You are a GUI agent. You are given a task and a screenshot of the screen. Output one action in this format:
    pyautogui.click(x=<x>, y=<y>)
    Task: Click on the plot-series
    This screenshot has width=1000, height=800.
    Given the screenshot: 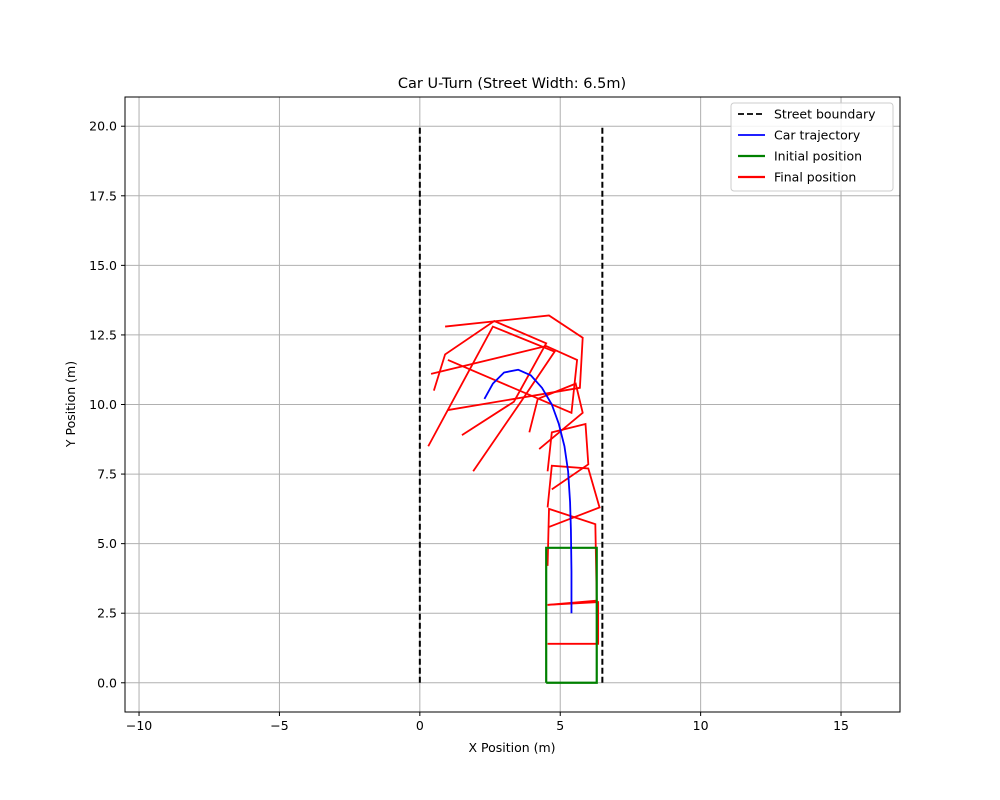 What is the action you would take?
    pyautogui.click(x=511, y=405)
    